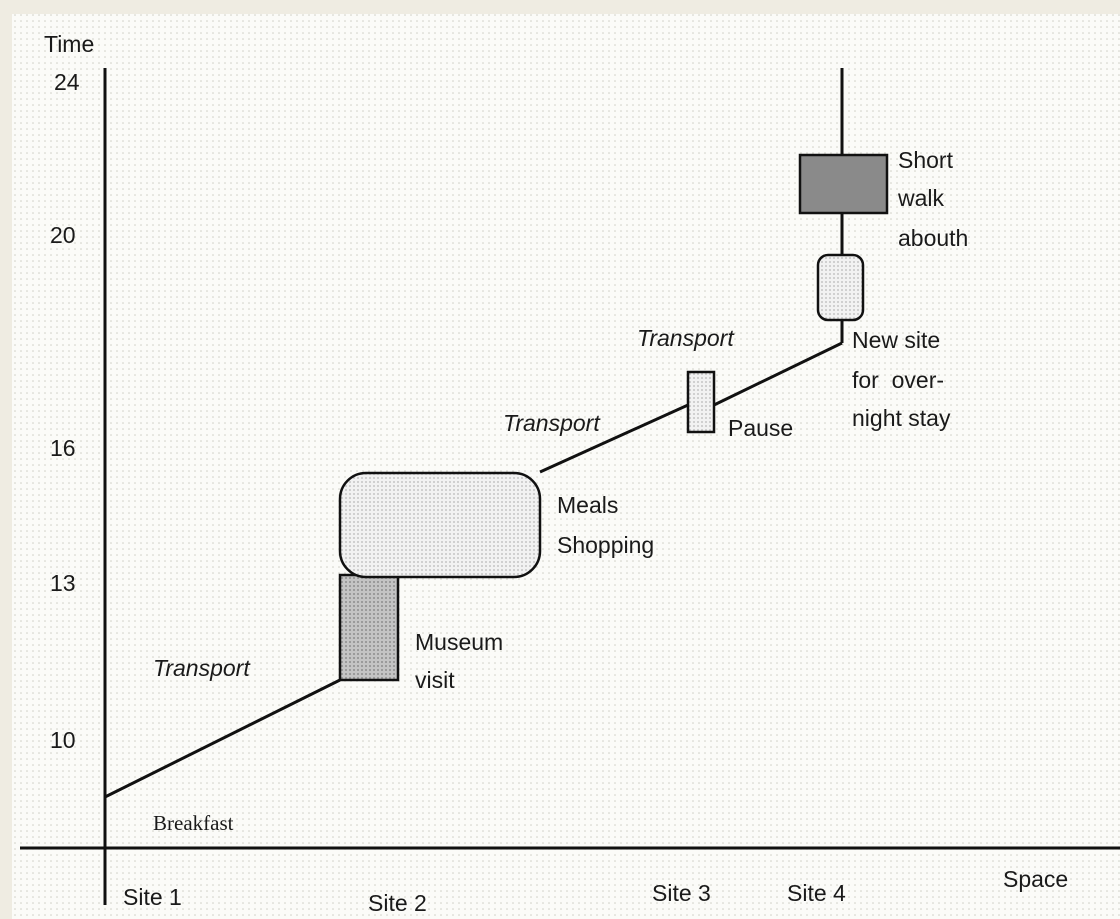 The width and height of the screenshot is (1120, 919). Describe the element at coordinates (843, 184) in the screenshot. I see `walk-box` at that location.